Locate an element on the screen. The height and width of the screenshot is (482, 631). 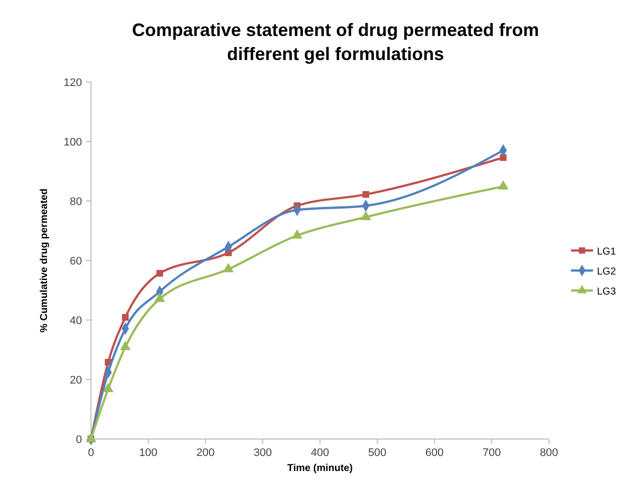
legend-label: LG2 is located at coordinates (606, 272).